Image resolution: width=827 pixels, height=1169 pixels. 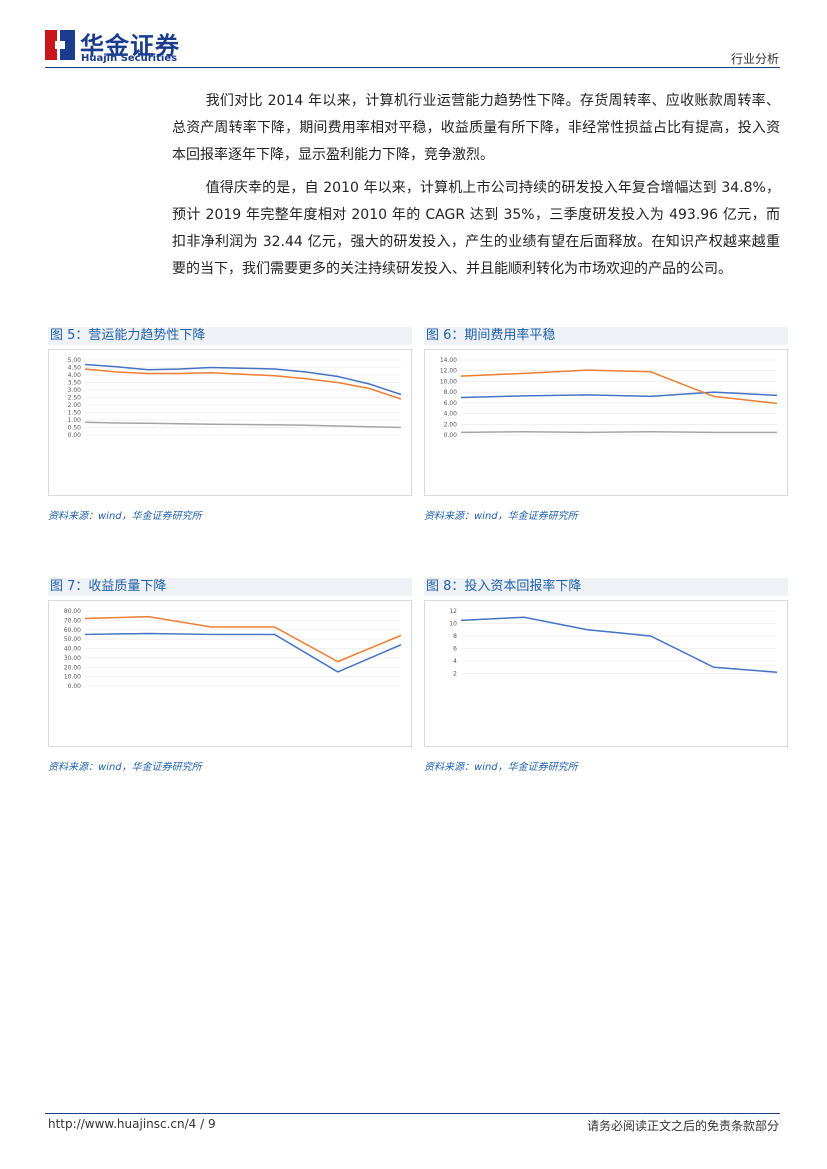 I want to click on figure-title: 图 8：投入资本回报率下降, so click(x=606, y=587).